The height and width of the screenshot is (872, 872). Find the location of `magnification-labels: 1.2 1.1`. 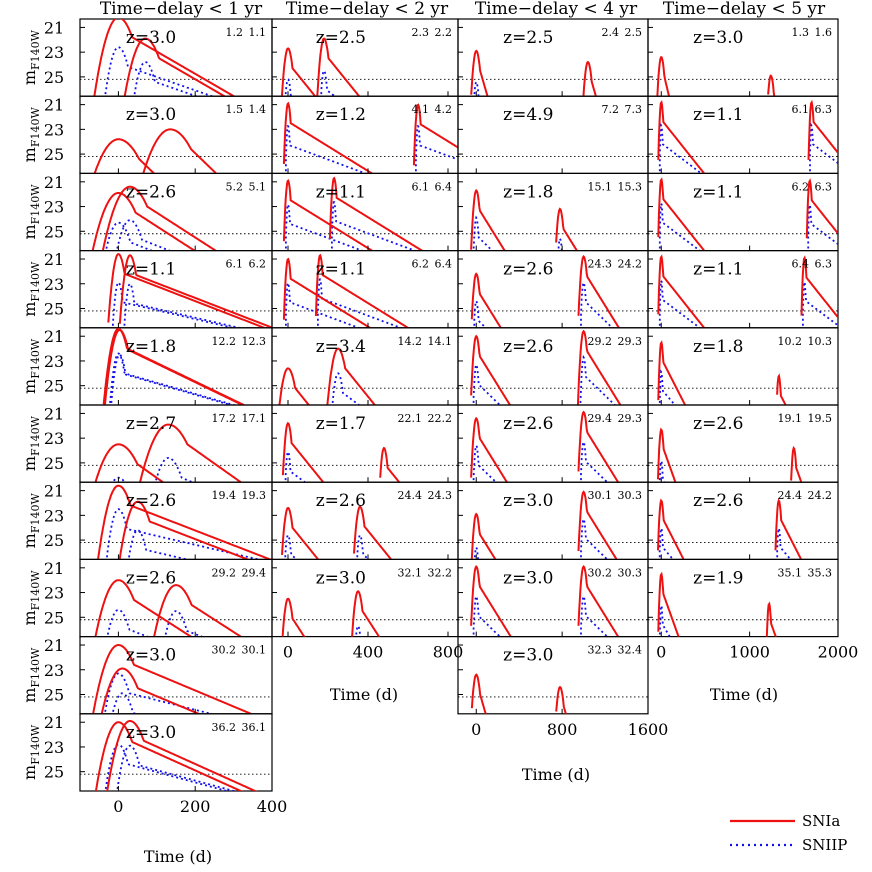

magnification-labels: 1.2 1.1 is located at coordinates (246, 32).